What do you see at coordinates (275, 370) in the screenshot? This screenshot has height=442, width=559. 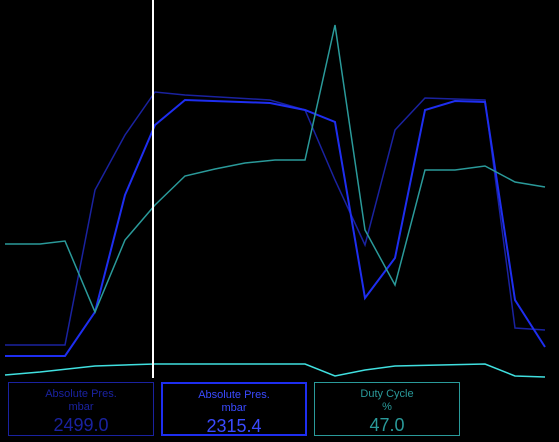 I see `trace-line` at bounding box center [275, 370].